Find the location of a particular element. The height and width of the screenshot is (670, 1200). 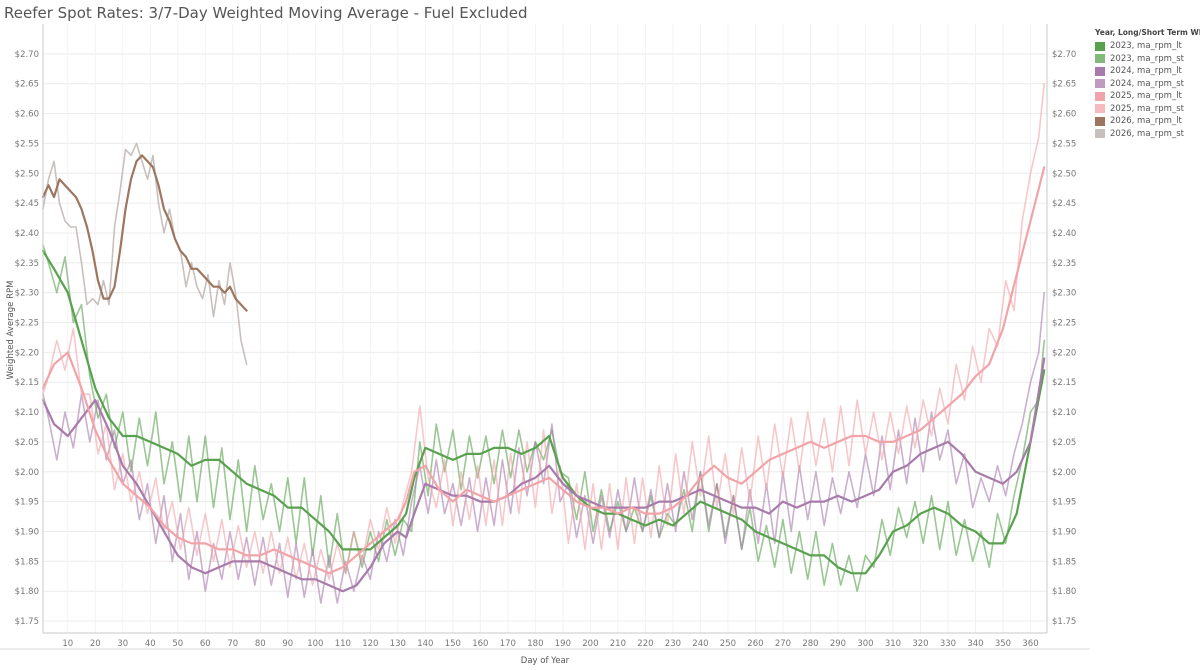

y-tick-label-left: $2.65 is located at coordinates (27, 85).